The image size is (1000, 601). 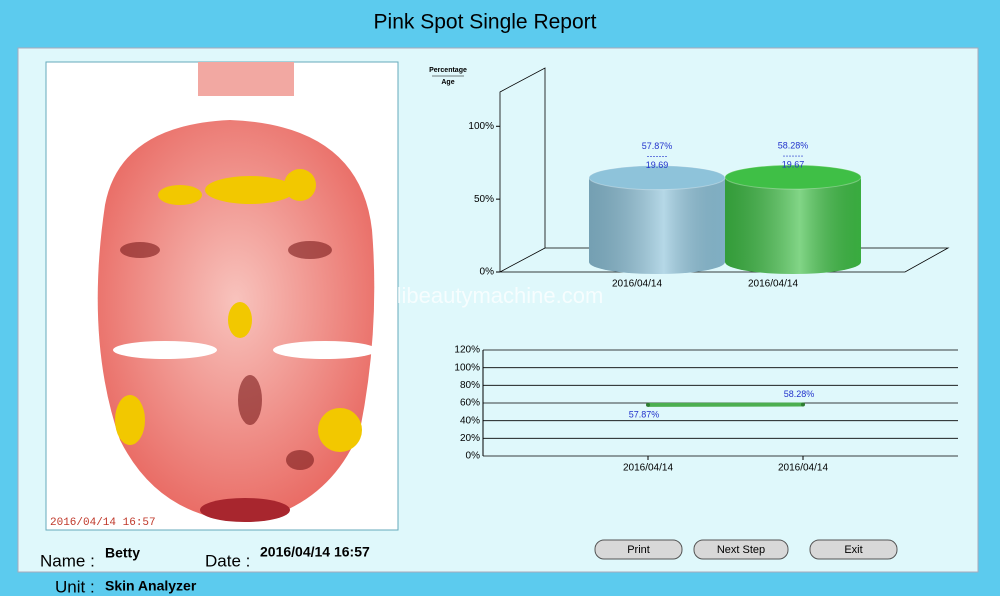 What do you see at coordinates (657, 165) in the screenshot?
I see `age-label: 19.69` at bounding box center [657, 165].